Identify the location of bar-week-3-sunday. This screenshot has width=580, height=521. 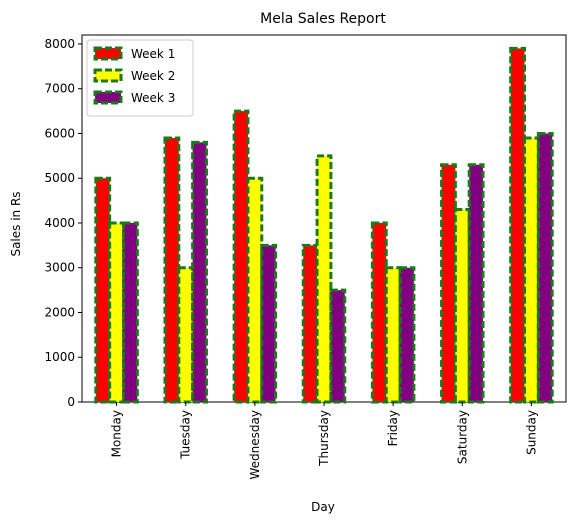
(545, 267).